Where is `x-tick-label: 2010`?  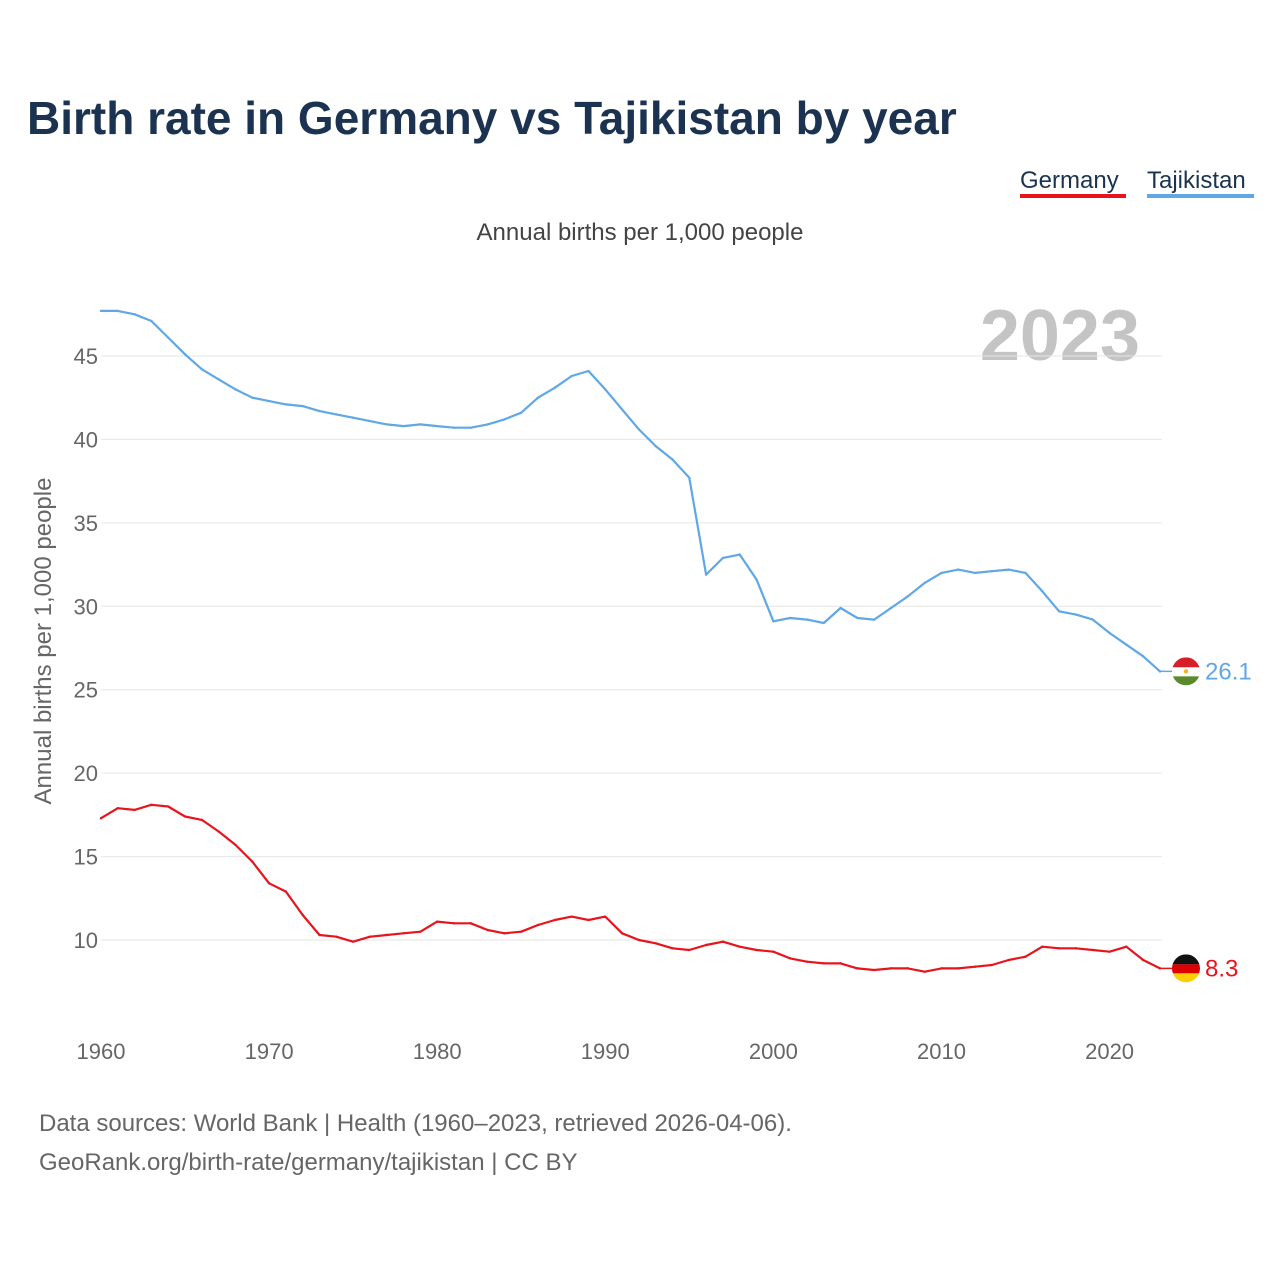
x-tick-label: 2010 is located at coordinates (941, 1051).